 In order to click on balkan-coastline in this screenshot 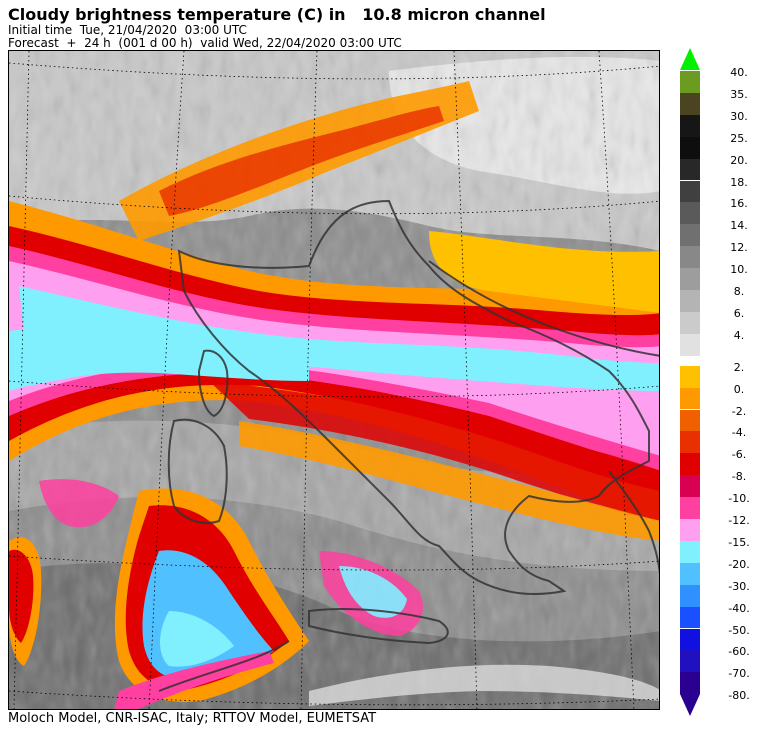, I will do `click(543, 308)`.